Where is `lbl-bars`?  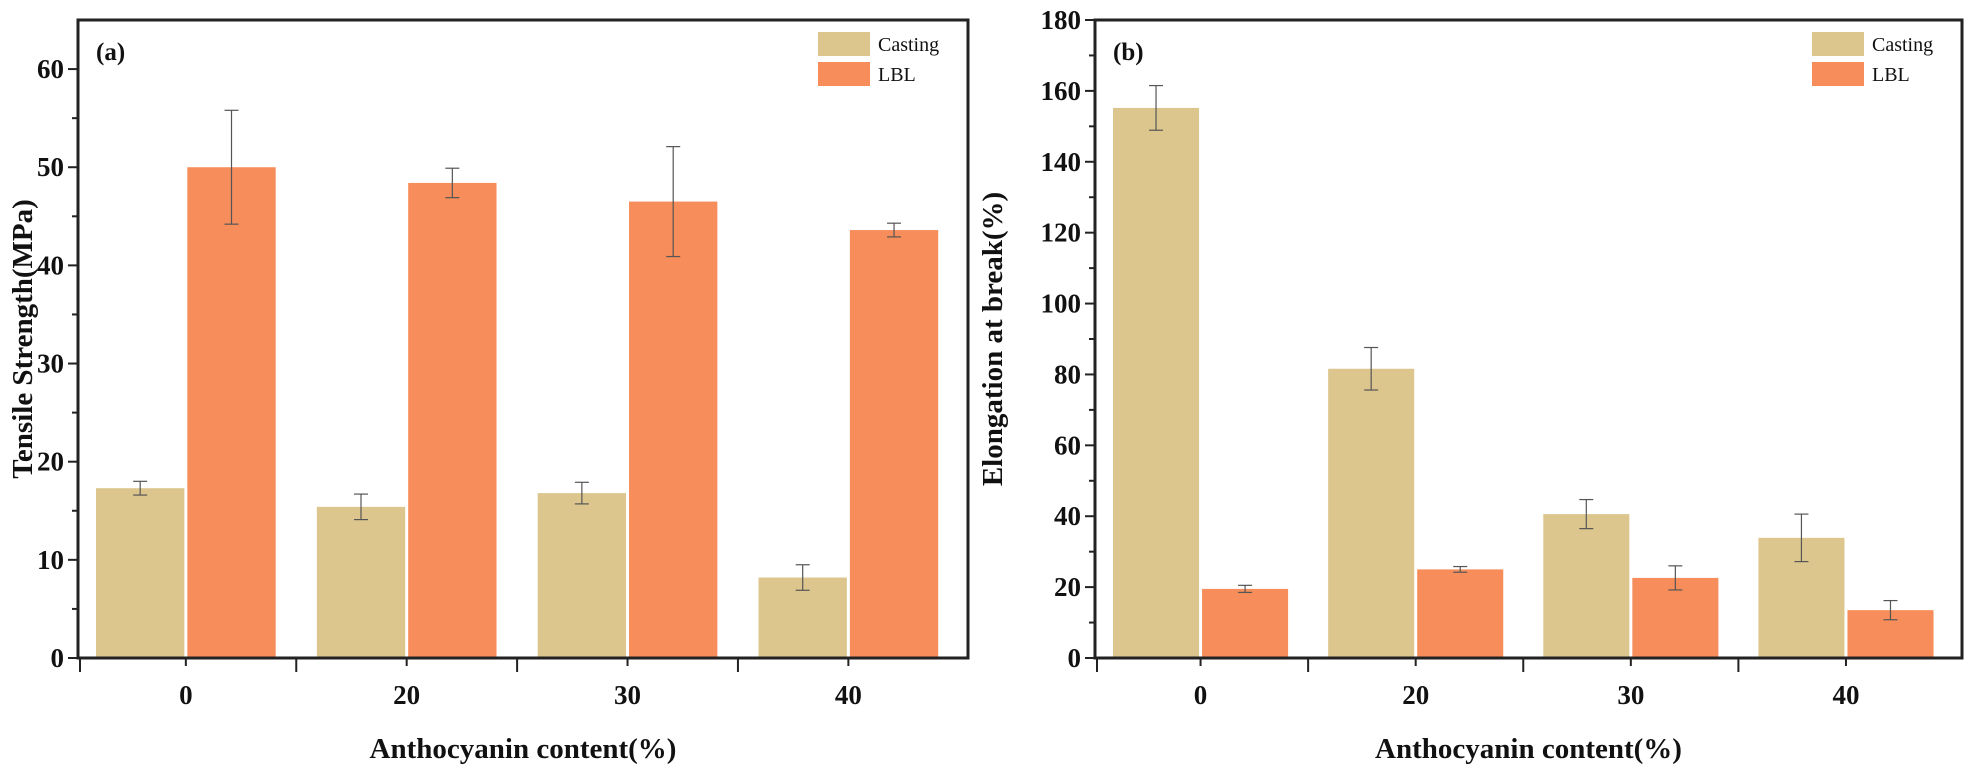
lbl-bars is located at coordinates (1568, 613).